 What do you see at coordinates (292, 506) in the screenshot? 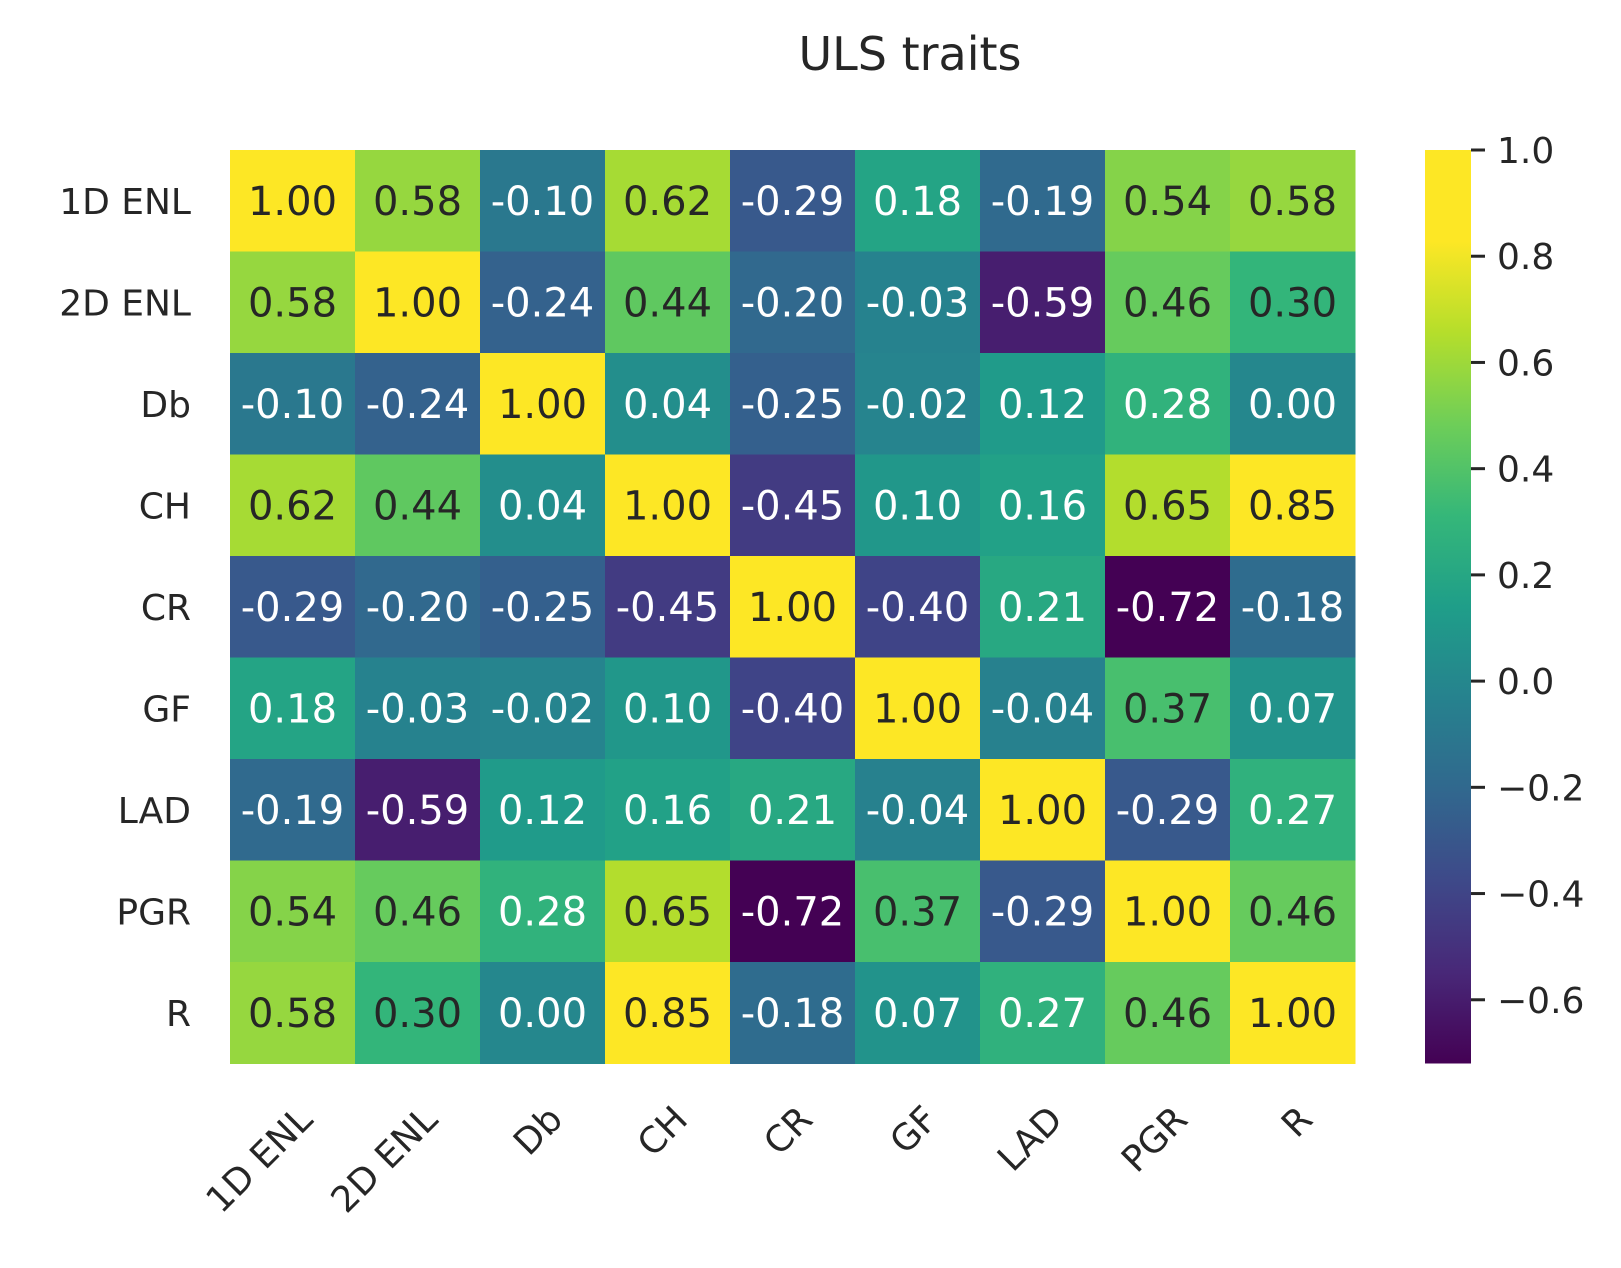
I see `heatmap-annotation-r3-c0: 0.62` at bounding box center [292, 506].